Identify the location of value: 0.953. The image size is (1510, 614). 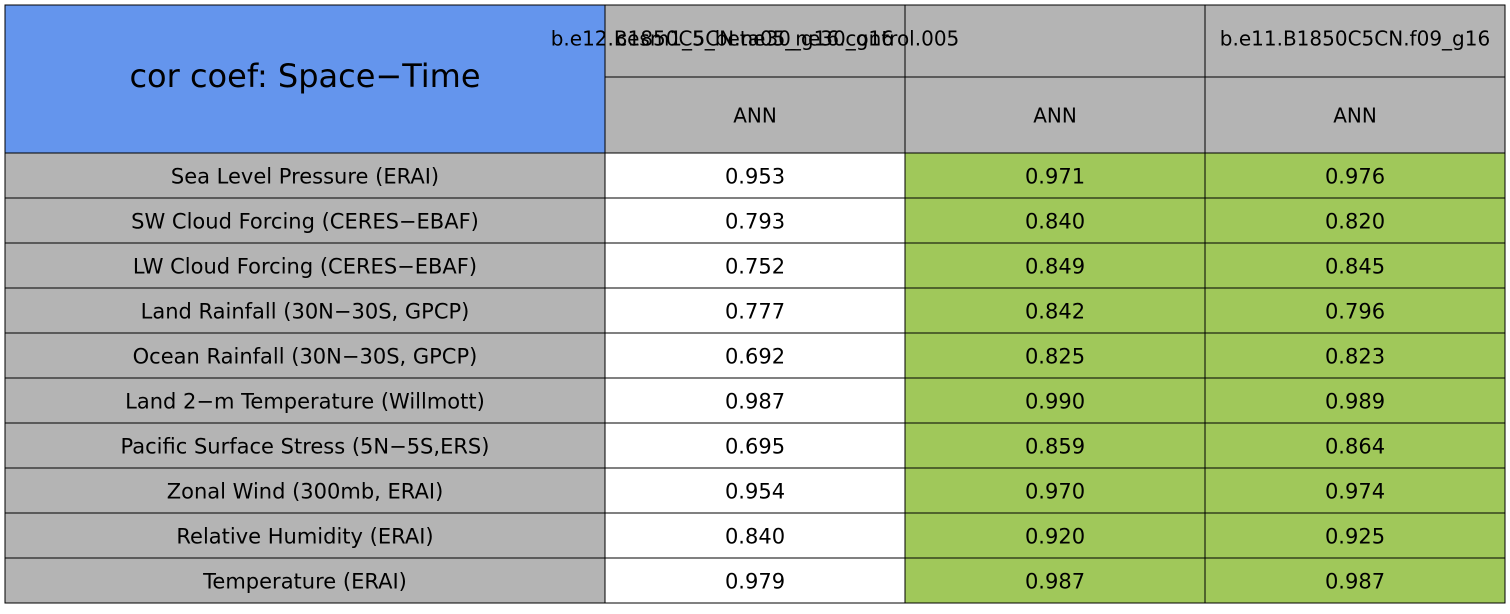
(755, 177).